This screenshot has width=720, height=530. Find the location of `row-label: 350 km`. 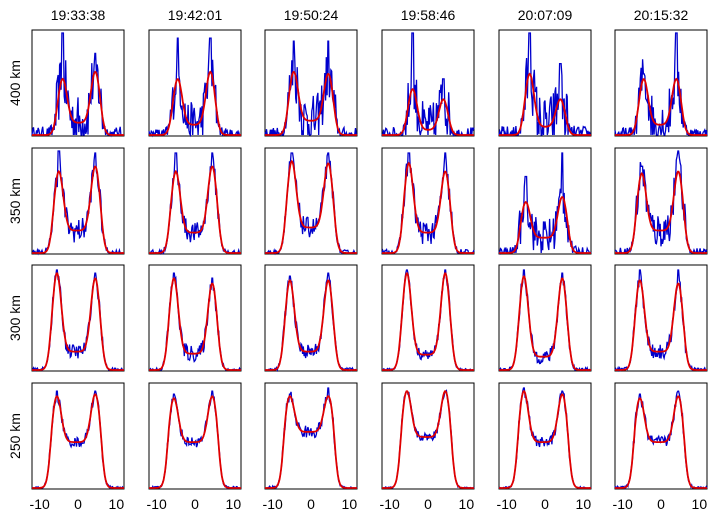

row-label: 350 km is located at coordinates (15, 201).